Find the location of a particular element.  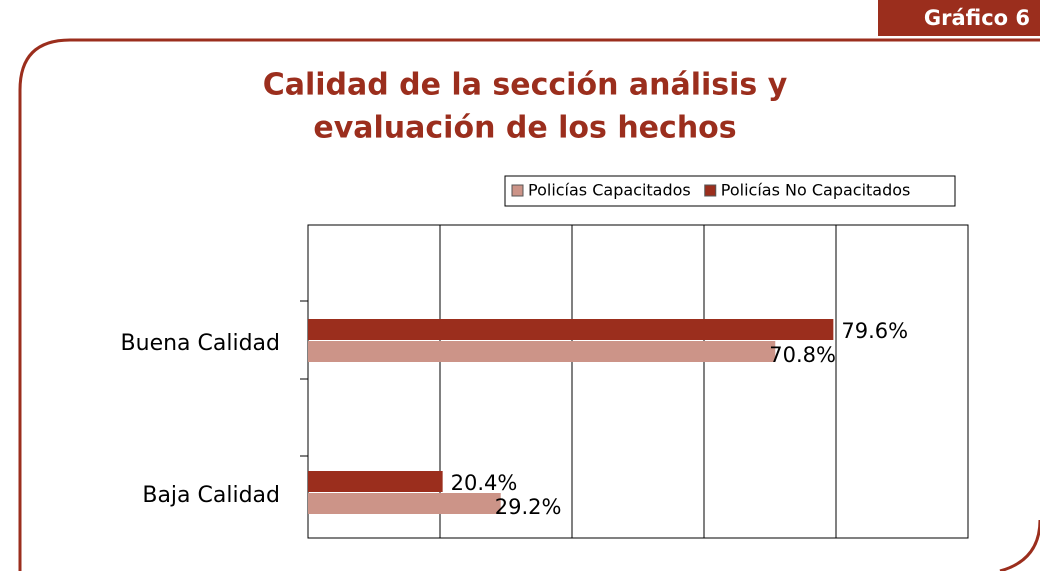

chart-title: Calidad de la sección análisis y is located at coordinates (525, 85).